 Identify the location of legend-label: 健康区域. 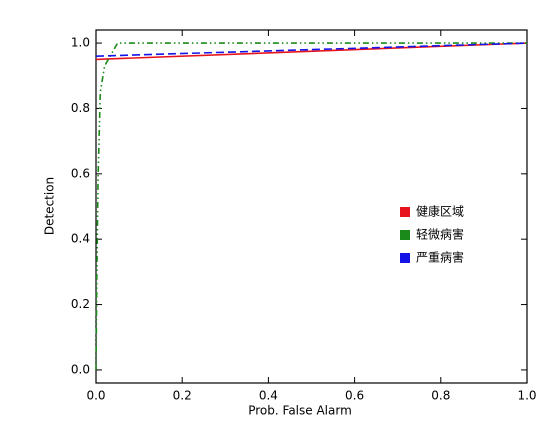
(440, 211).